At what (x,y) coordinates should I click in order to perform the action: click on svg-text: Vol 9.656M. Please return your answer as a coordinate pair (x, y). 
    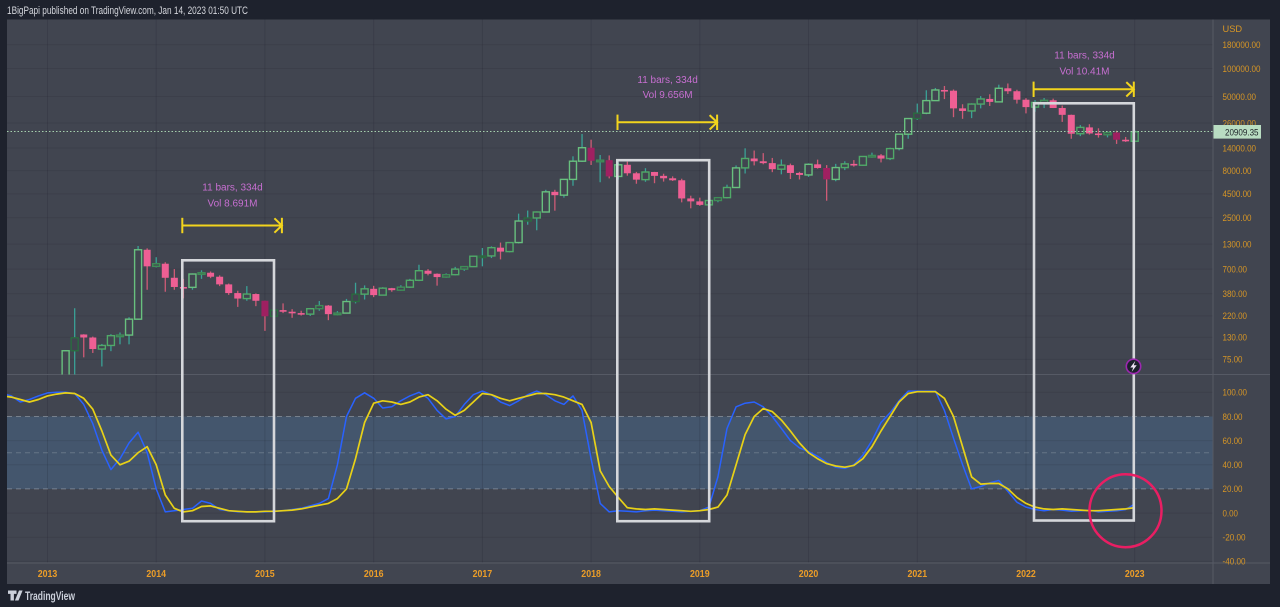
    Looking at the image, I should click on (668, 95).